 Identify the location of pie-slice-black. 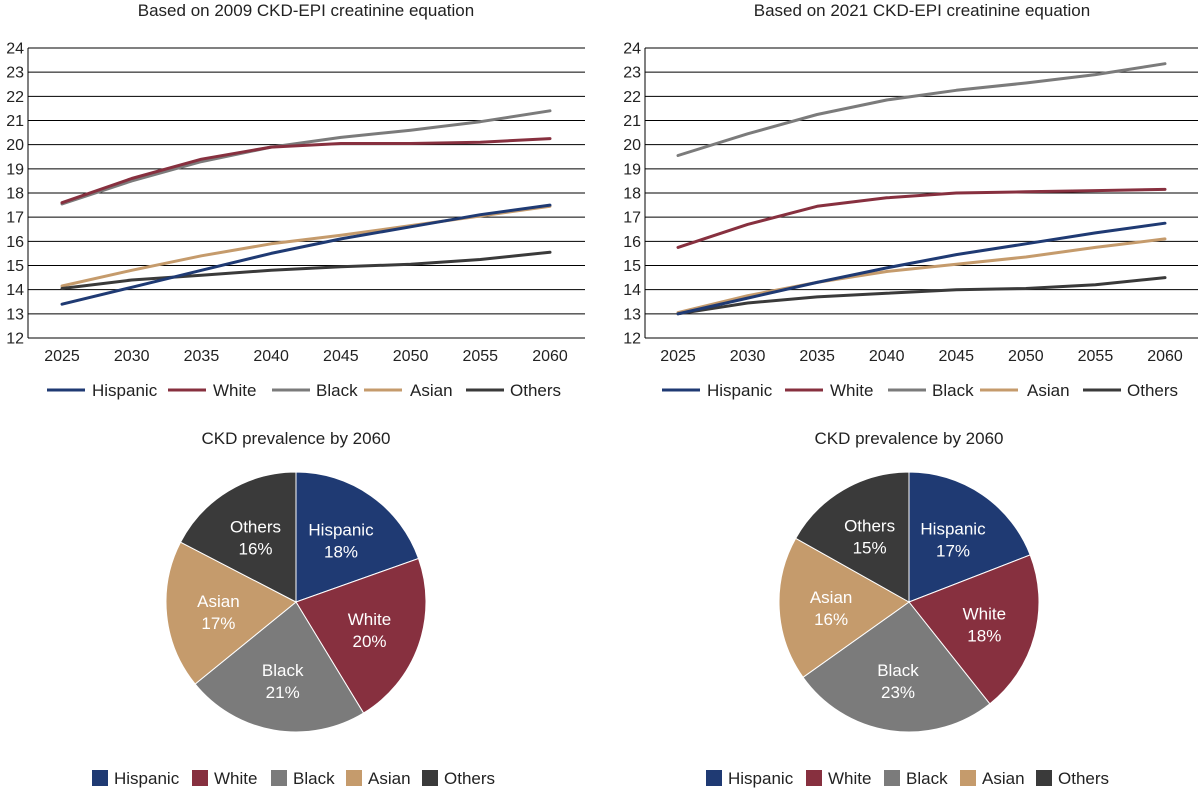
(279, 667).